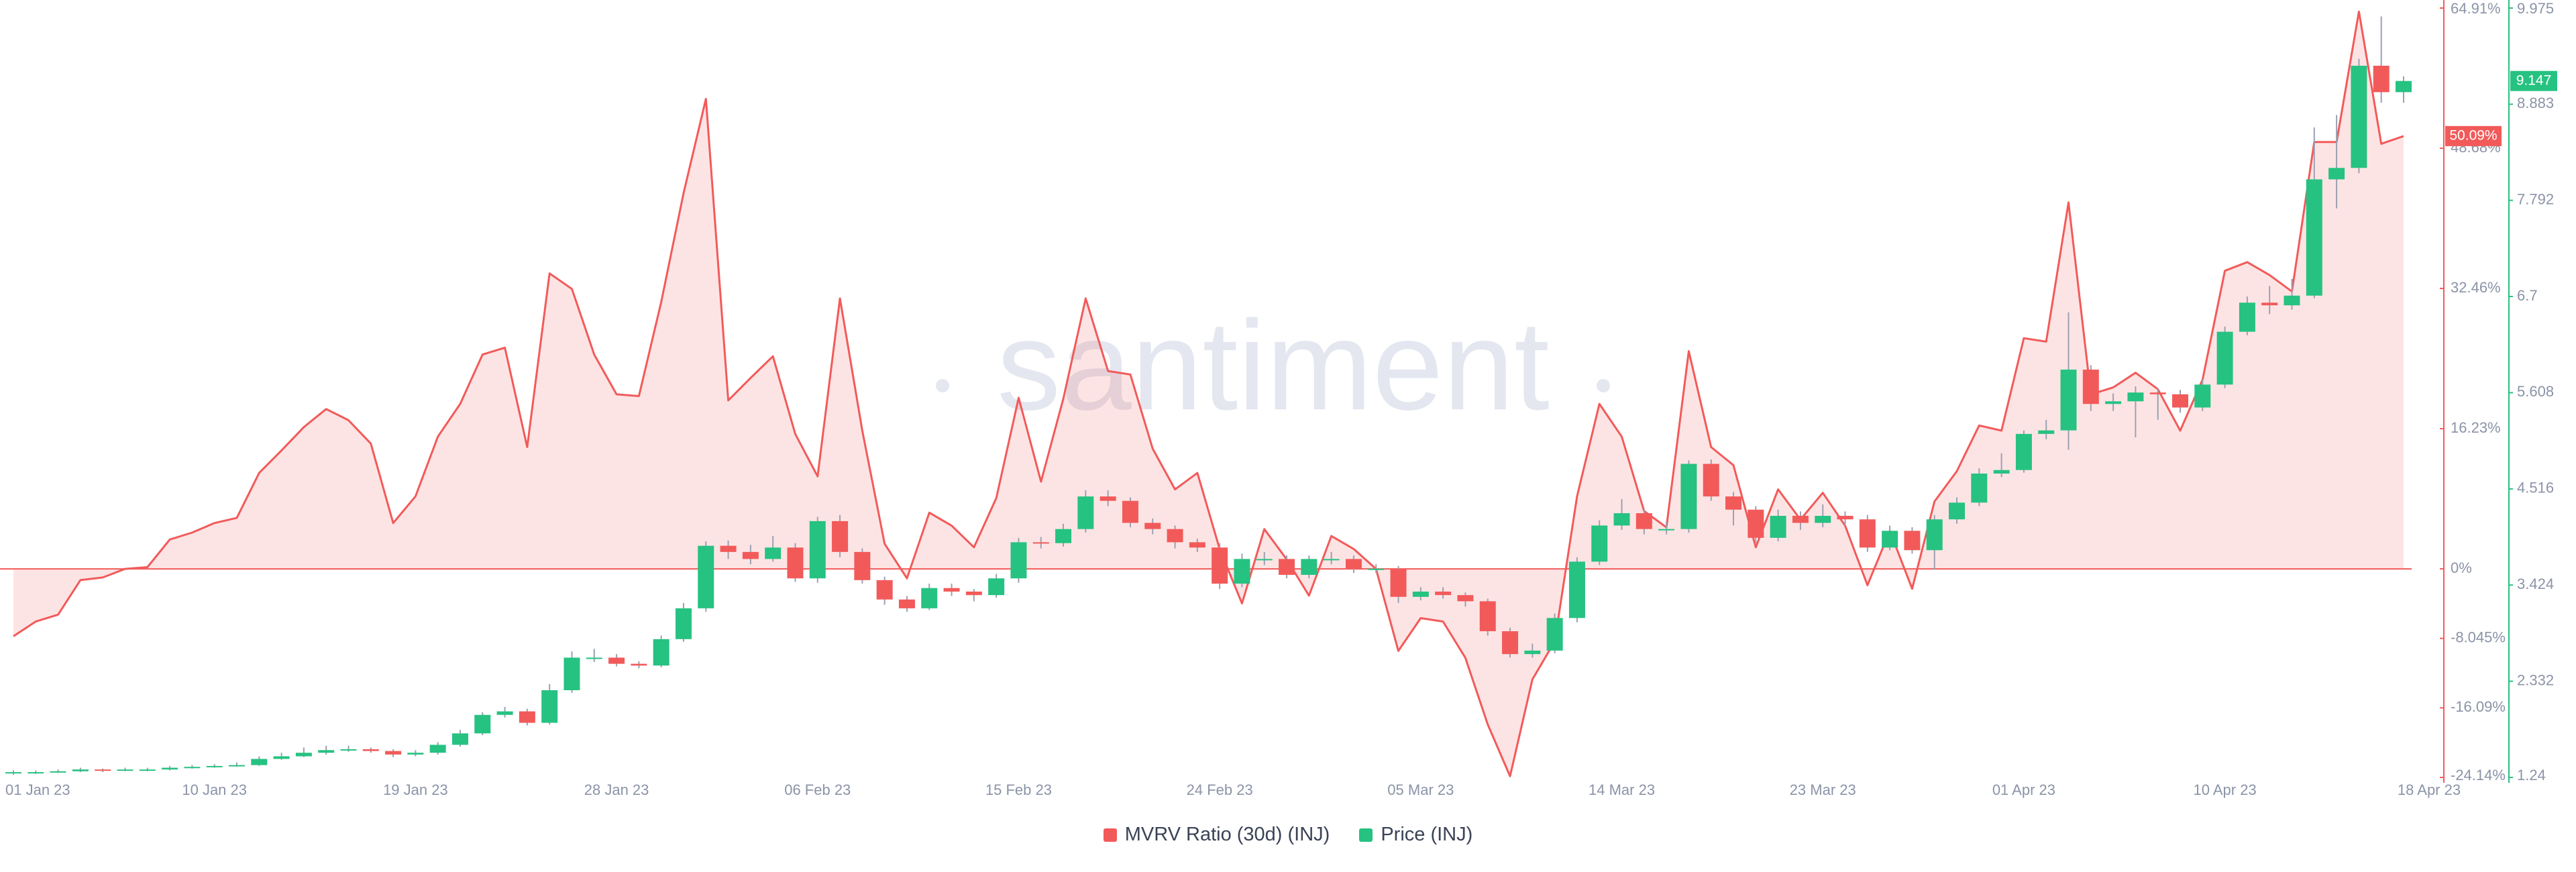  What do you see at coordinates (2535, 488) in the screenshot?
I see `y2-tick-label: 4.516` at bounding box center [2535, 488].